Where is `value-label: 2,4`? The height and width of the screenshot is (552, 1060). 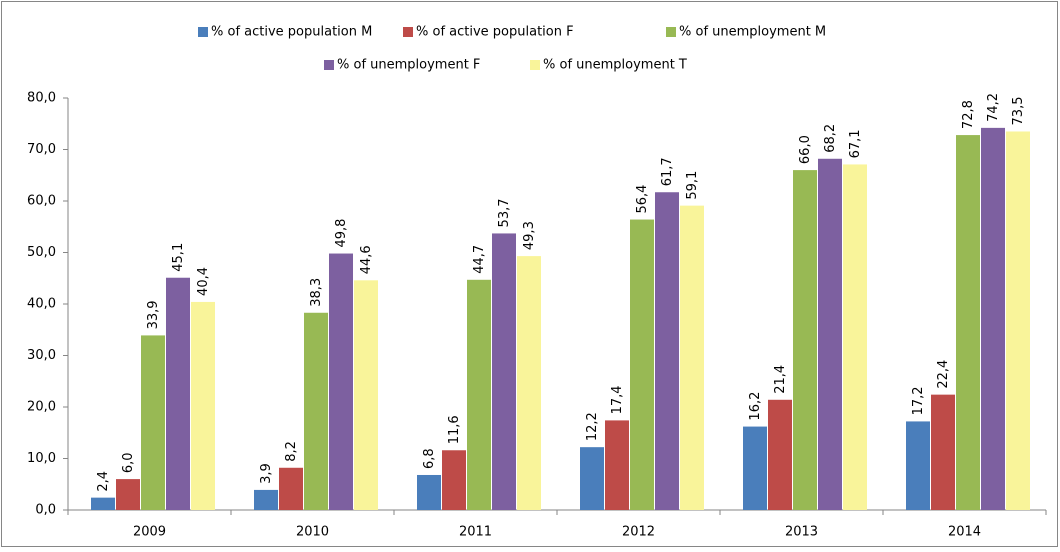 value-label: 2,4 is located at coordinates (103, 481).